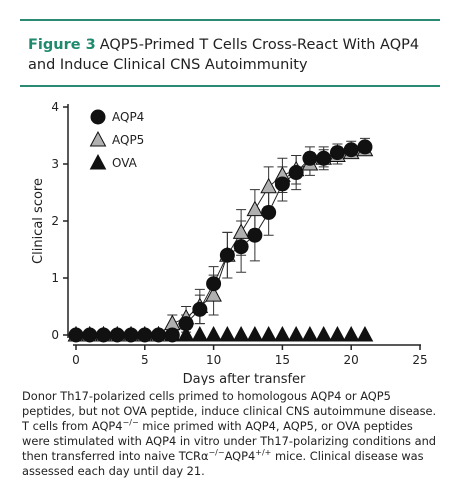 The width and height of the screenshot is (460, 500). What do you see at coordinates (55, 278) in the screenshot?
I see `y-tick-label: 1` at bounding box center [55, 278].